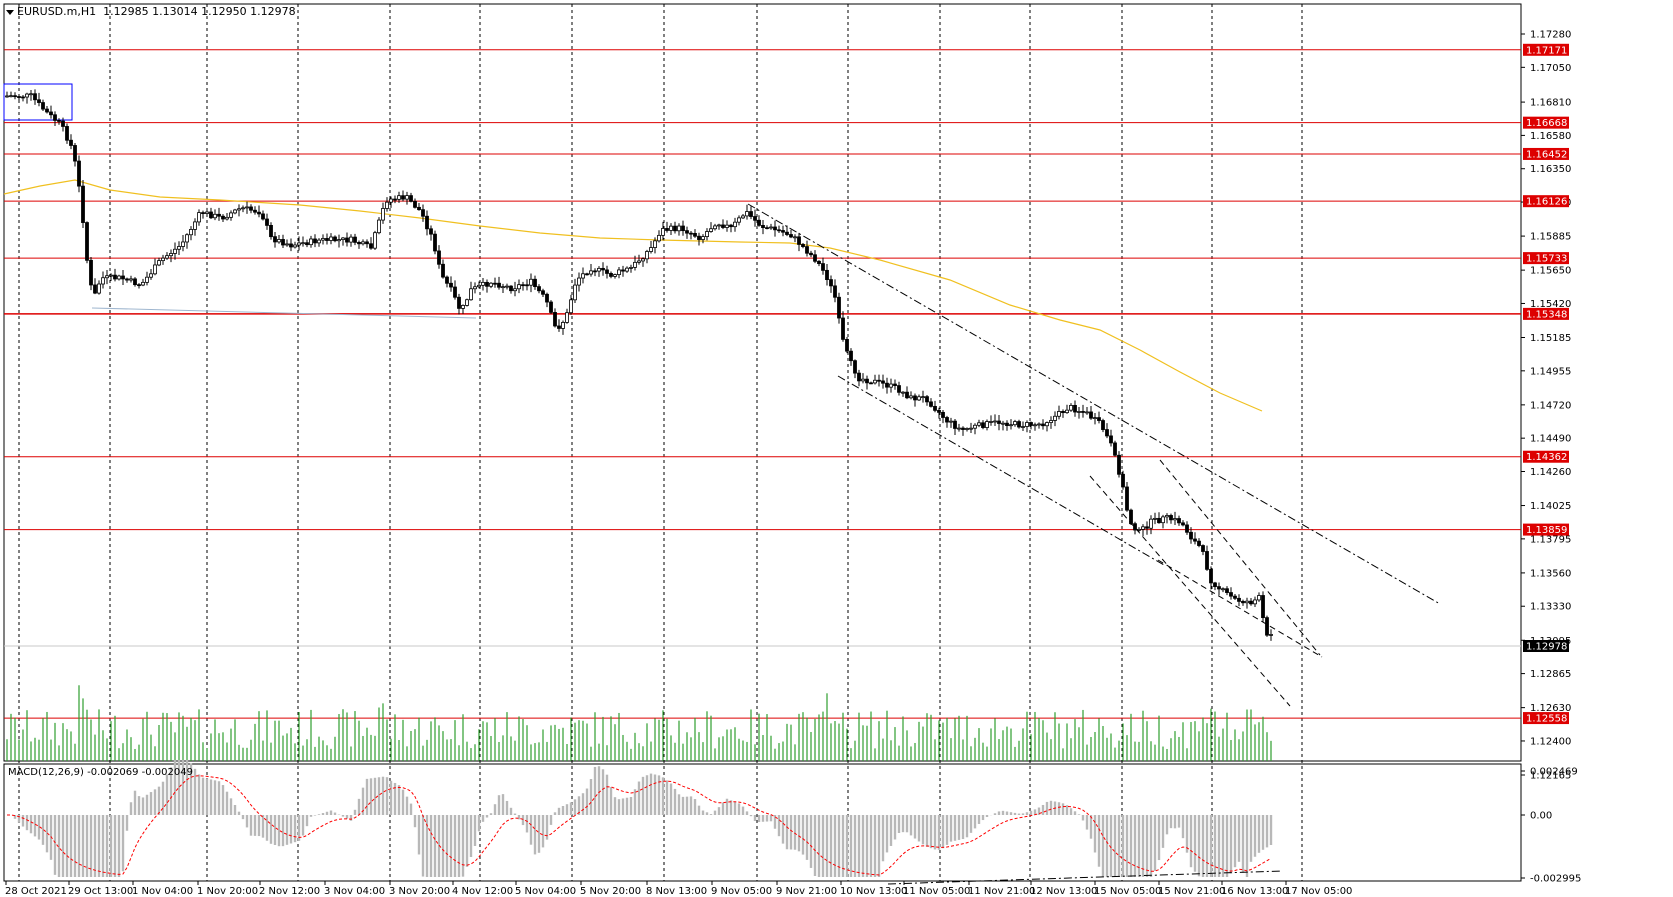 The width and height of the screenshot is (1673, 897). I want to click on time-label: 2 Nov 12:00, so click(289, 891).